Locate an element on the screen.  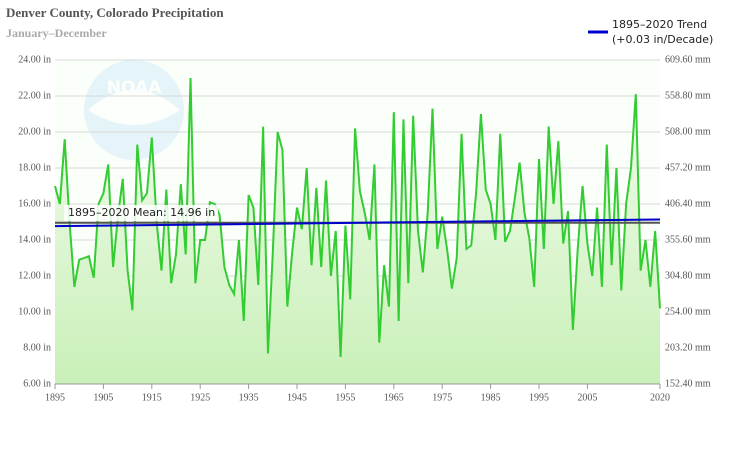
x-tick-label: 1985 is located at coordinates (491, 397).